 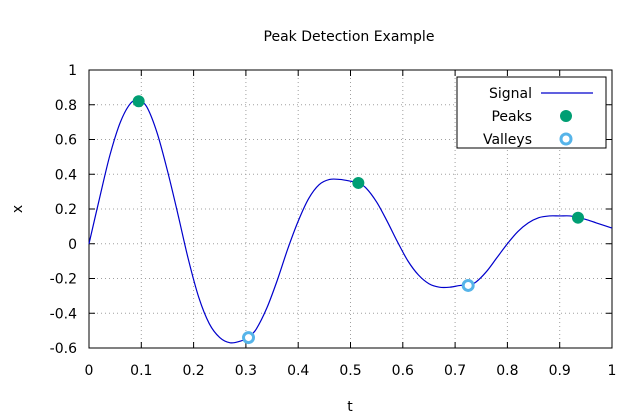 What do you see at coordinates (141, 371) in the screenshot?
I see `x-tick-label: 0.1` at bounding box center [141, 371].